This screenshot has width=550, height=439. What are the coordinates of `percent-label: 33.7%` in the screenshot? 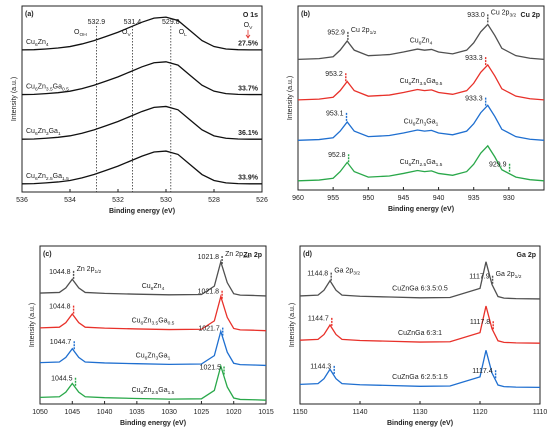 It's located at (248, 88).